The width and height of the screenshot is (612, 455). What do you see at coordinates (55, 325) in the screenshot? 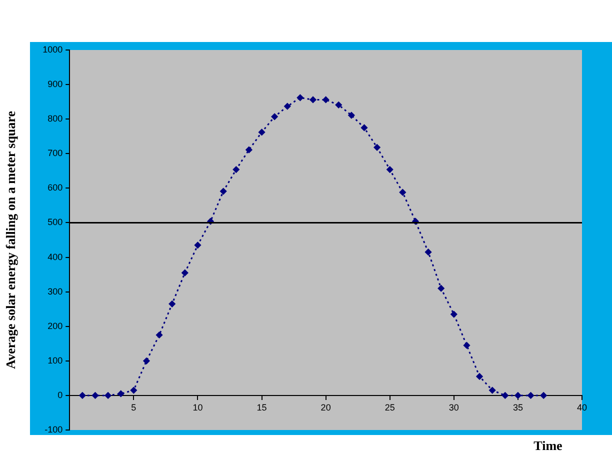
I see `y-tick-label: 200` at bounding box center [55, 325].